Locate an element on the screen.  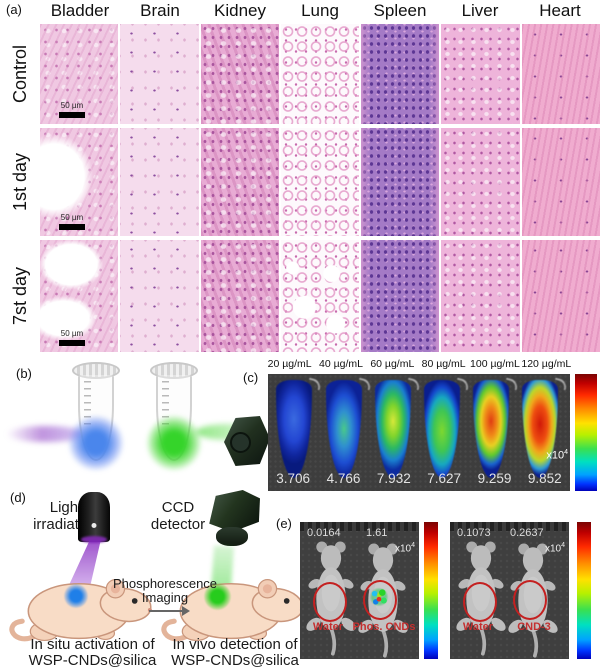
ccd-camera-icon is located at coordinates (234, 511).